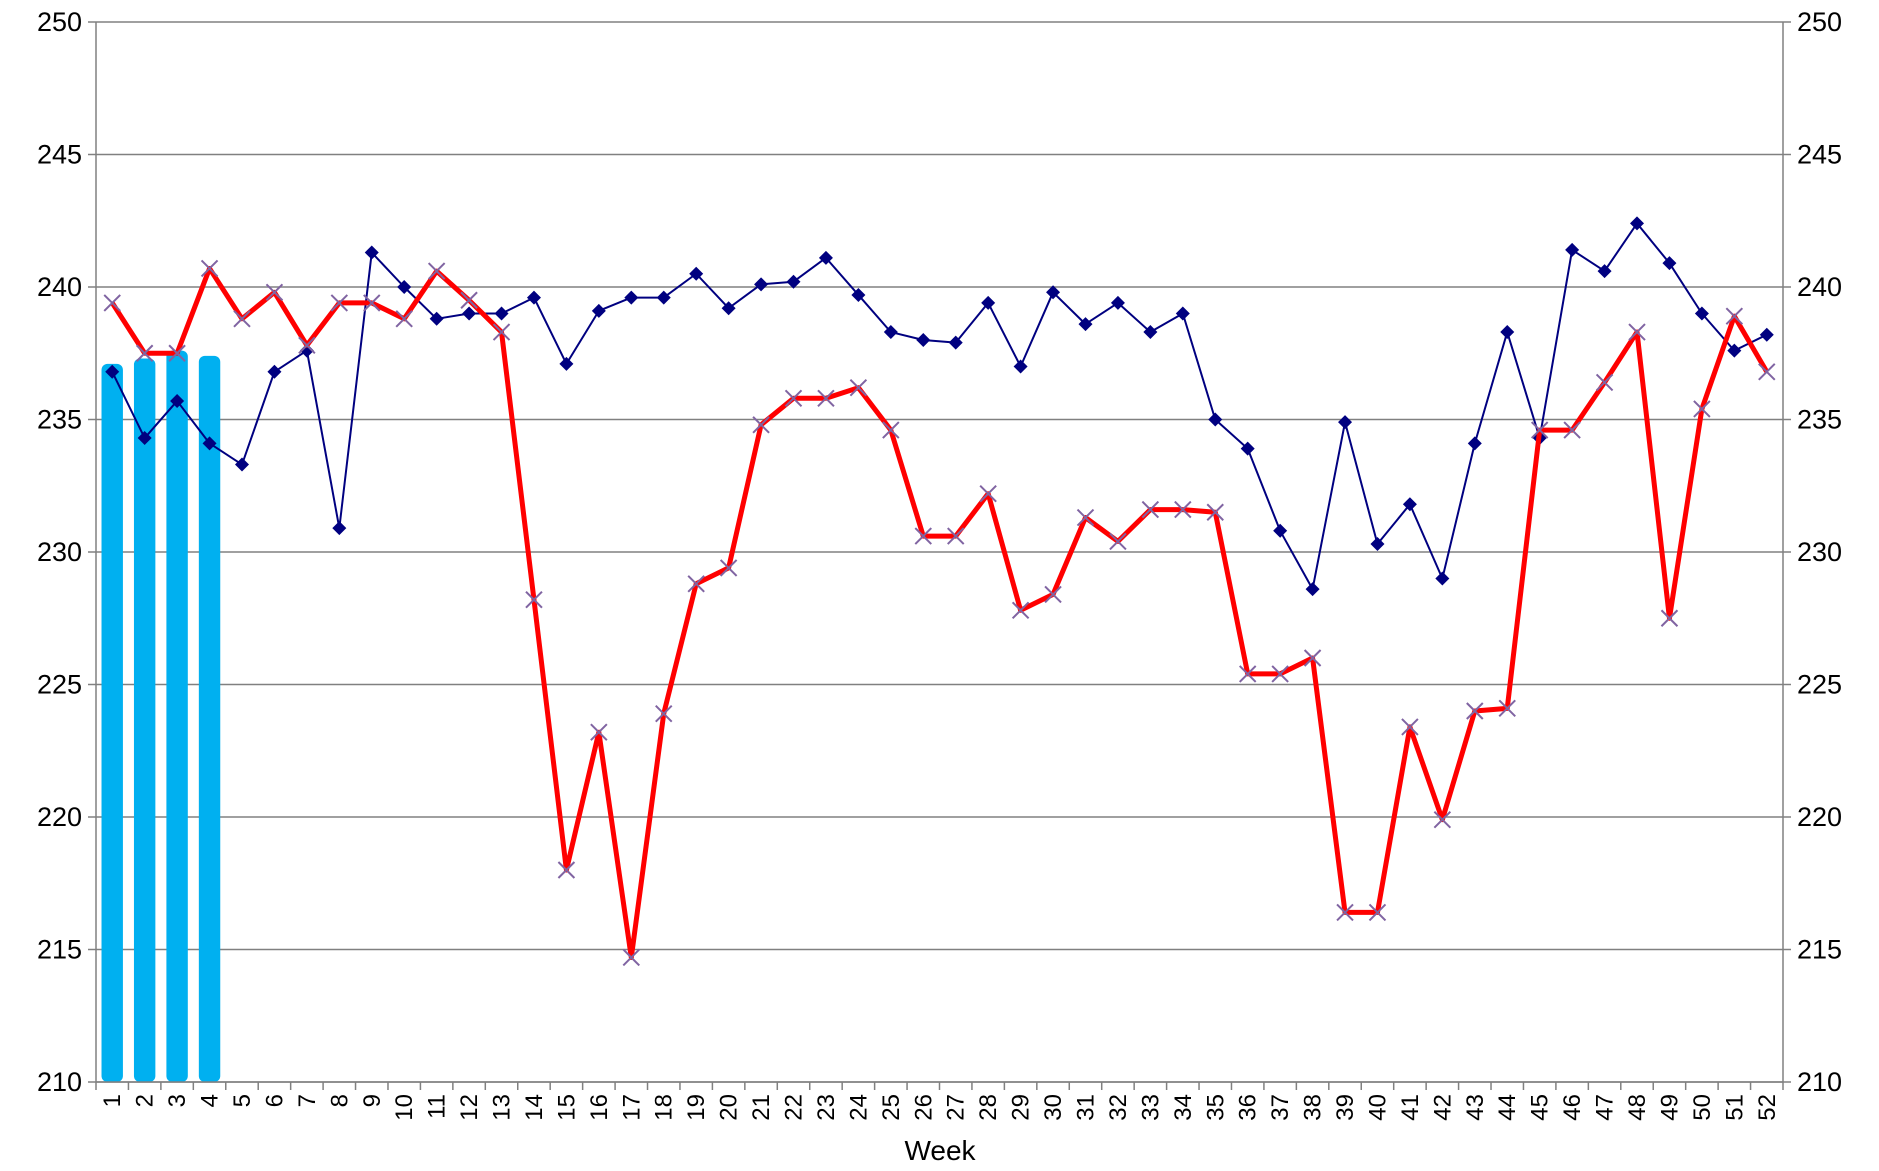 The image size is (1879, 1171). I want to click on y2-tick-label: 230, so click(1819, 552).